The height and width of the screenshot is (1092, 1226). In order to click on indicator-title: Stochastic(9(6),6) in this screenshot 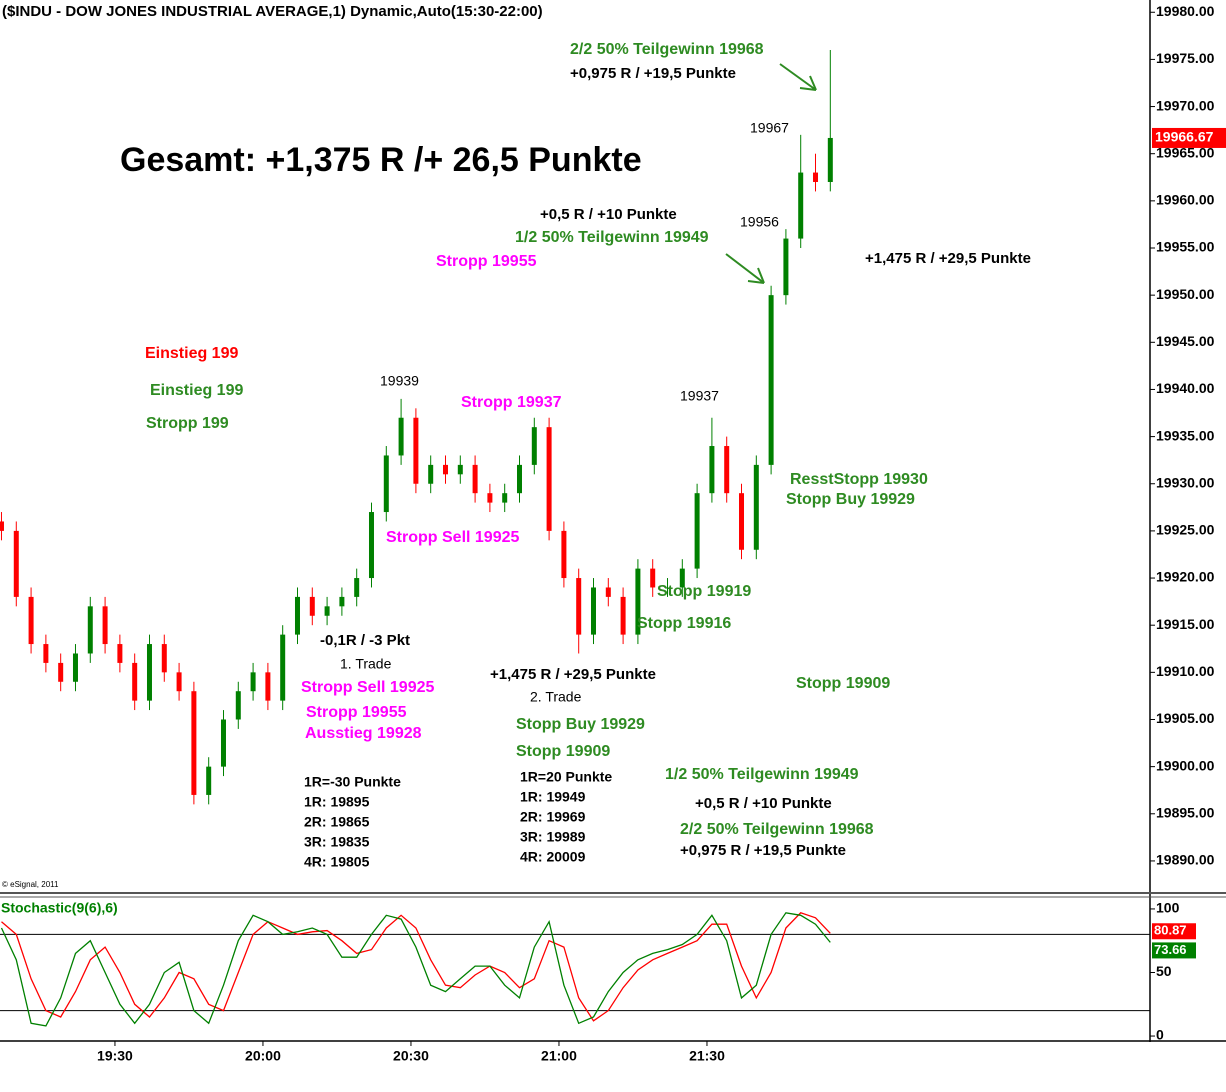, I will do `click(59, 908)`.